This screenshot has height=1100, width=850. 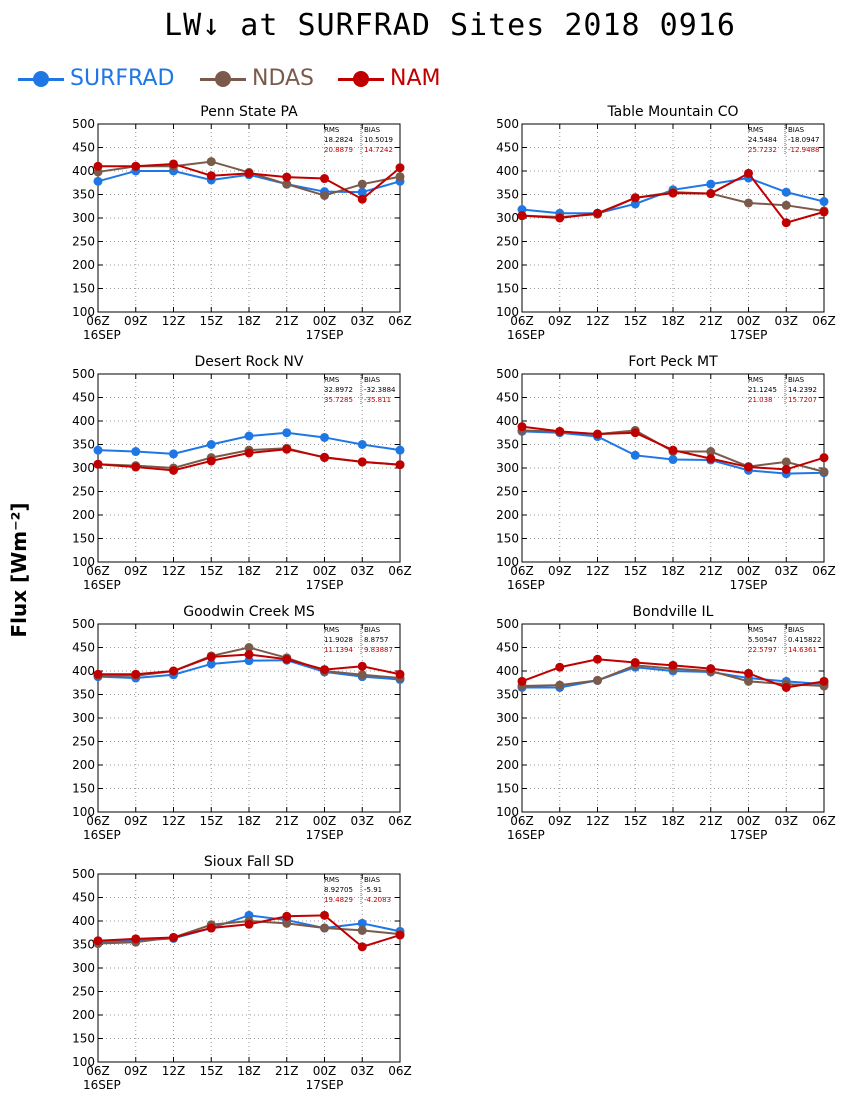 I want to click on stats-nam-rms: 19.4829, so click(x=338, y=900).